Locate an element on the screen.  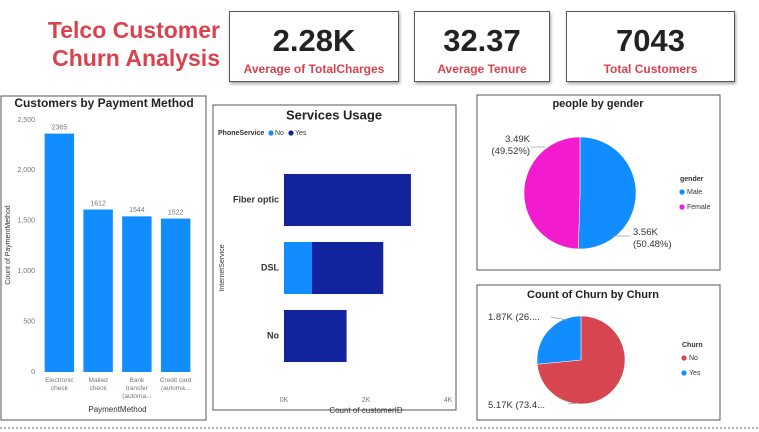
kpi-card: 7043 Total Customers is located at coordinates (650, 46).